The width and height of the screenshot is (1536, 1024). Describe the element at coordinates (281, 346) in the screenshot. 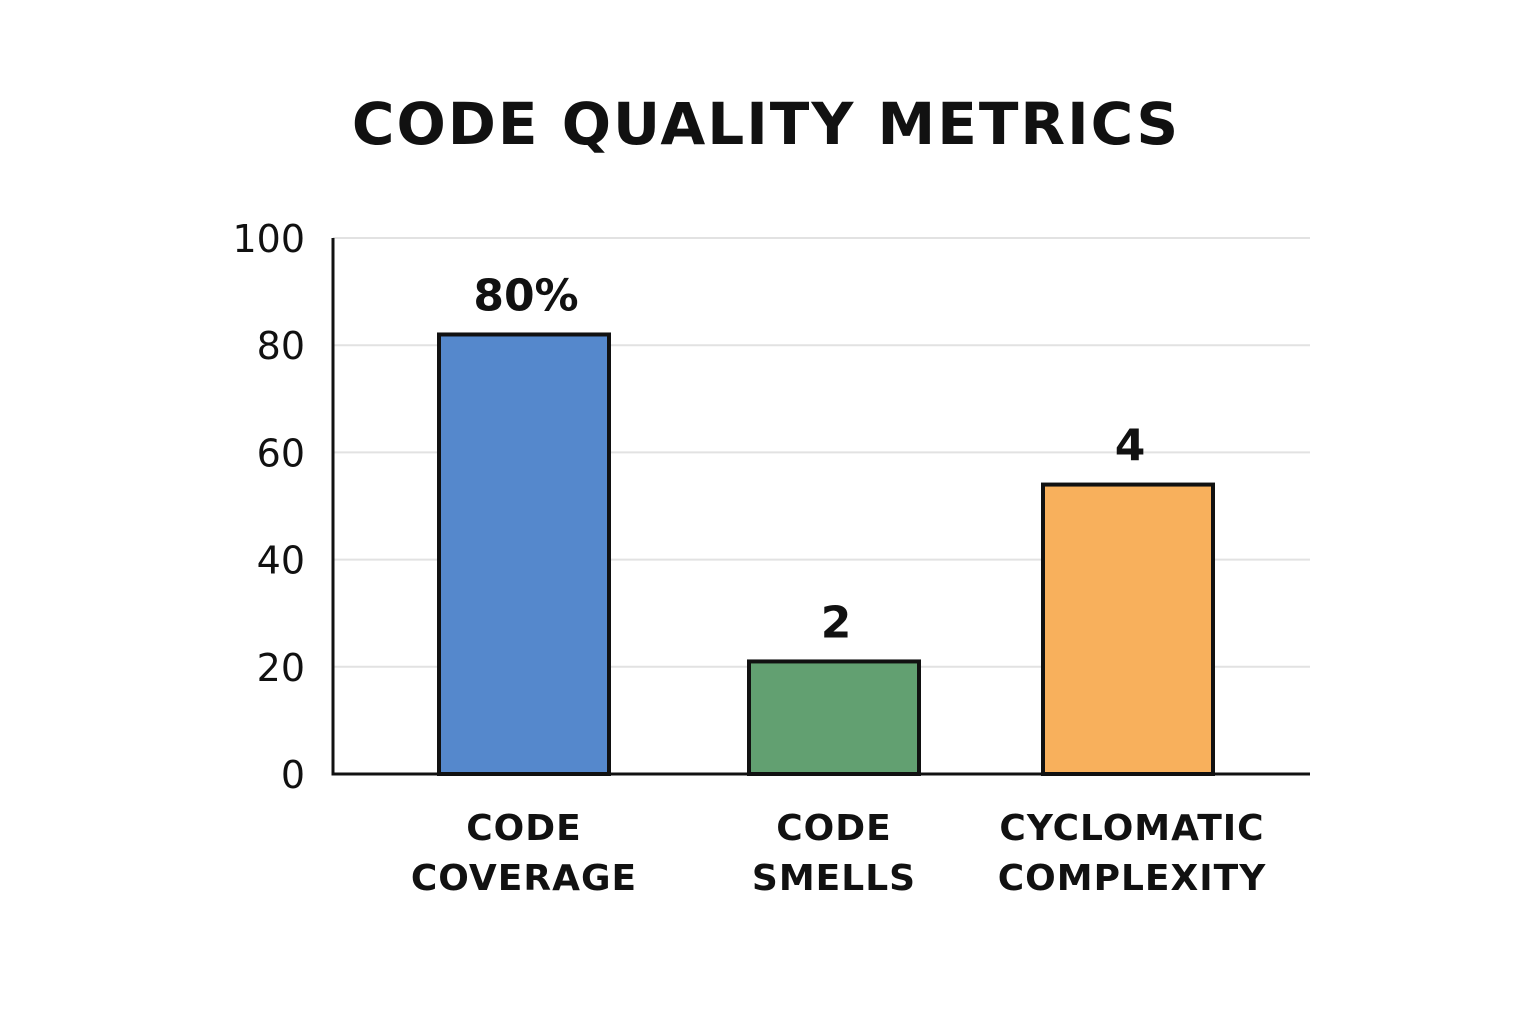

I see `y-tick-label: 80` at that location.